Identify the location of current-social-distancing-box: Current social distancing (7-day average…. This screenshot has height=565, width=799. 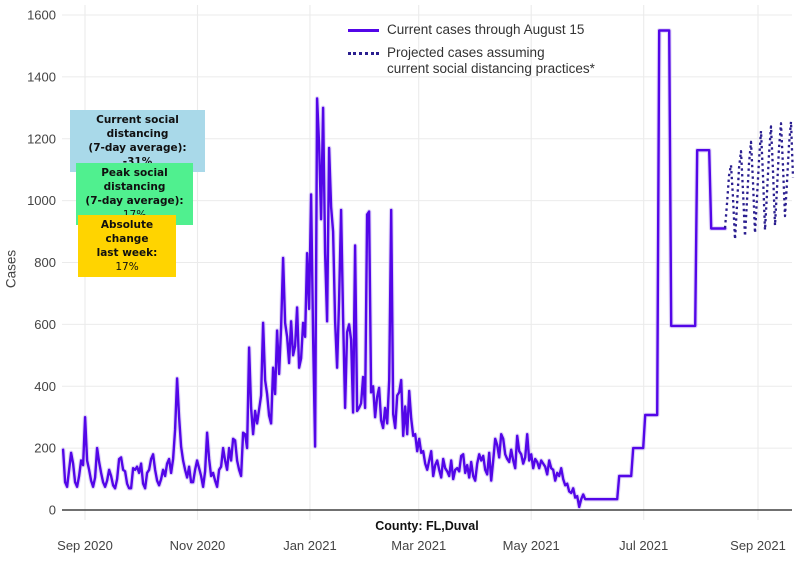
(137, 141).